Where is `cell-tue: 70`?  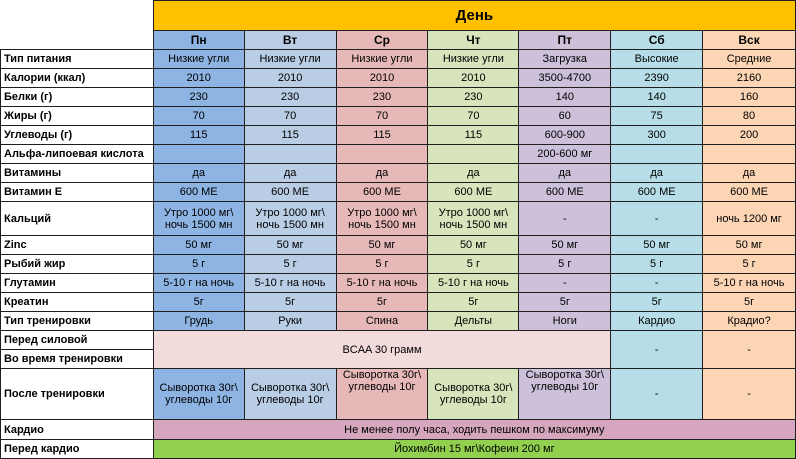
cell-tue: 70 is located at coordinates (290, 116).